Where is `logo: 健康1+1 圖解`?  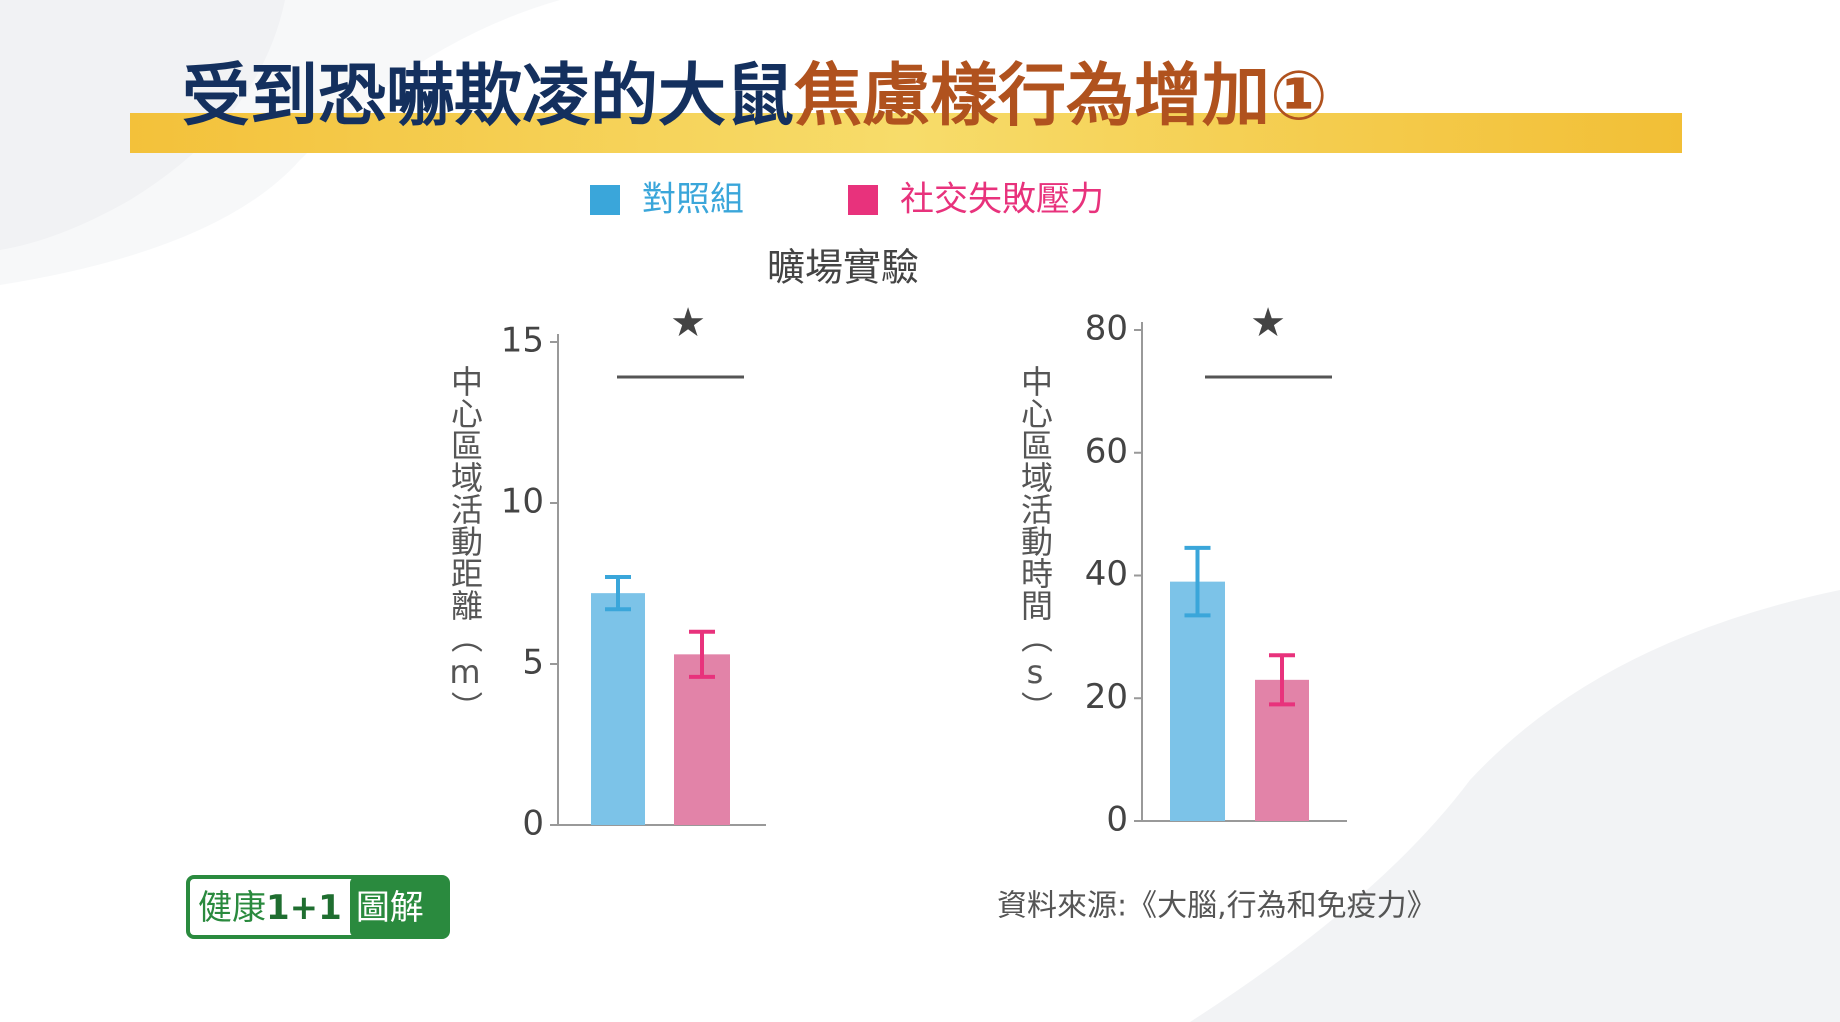 logo: 健康1+1 圖解 is located at coordinates (318, 907).